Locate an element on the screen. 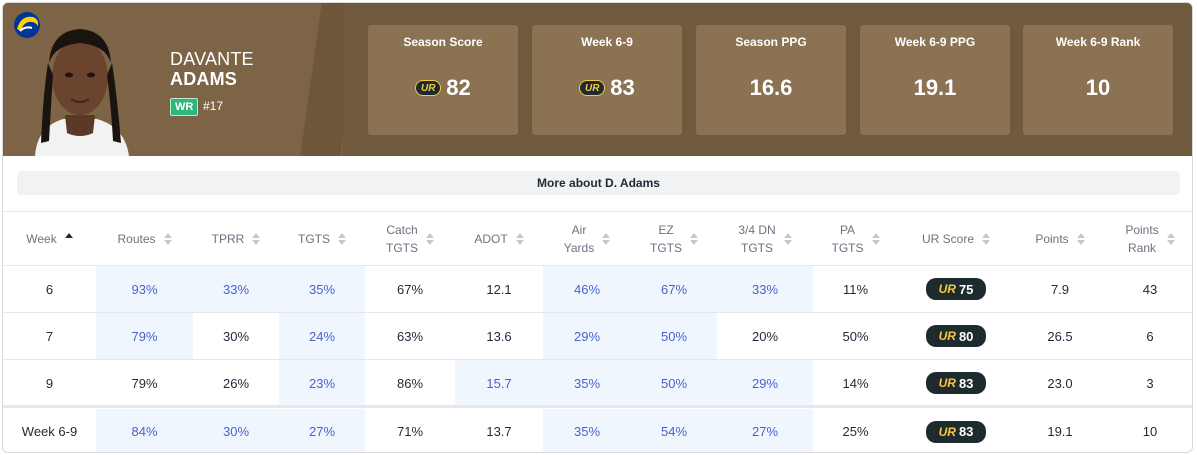 This screenshot has width=1197, height=455. cell-value: 29% is located at coordinates (587, 336).